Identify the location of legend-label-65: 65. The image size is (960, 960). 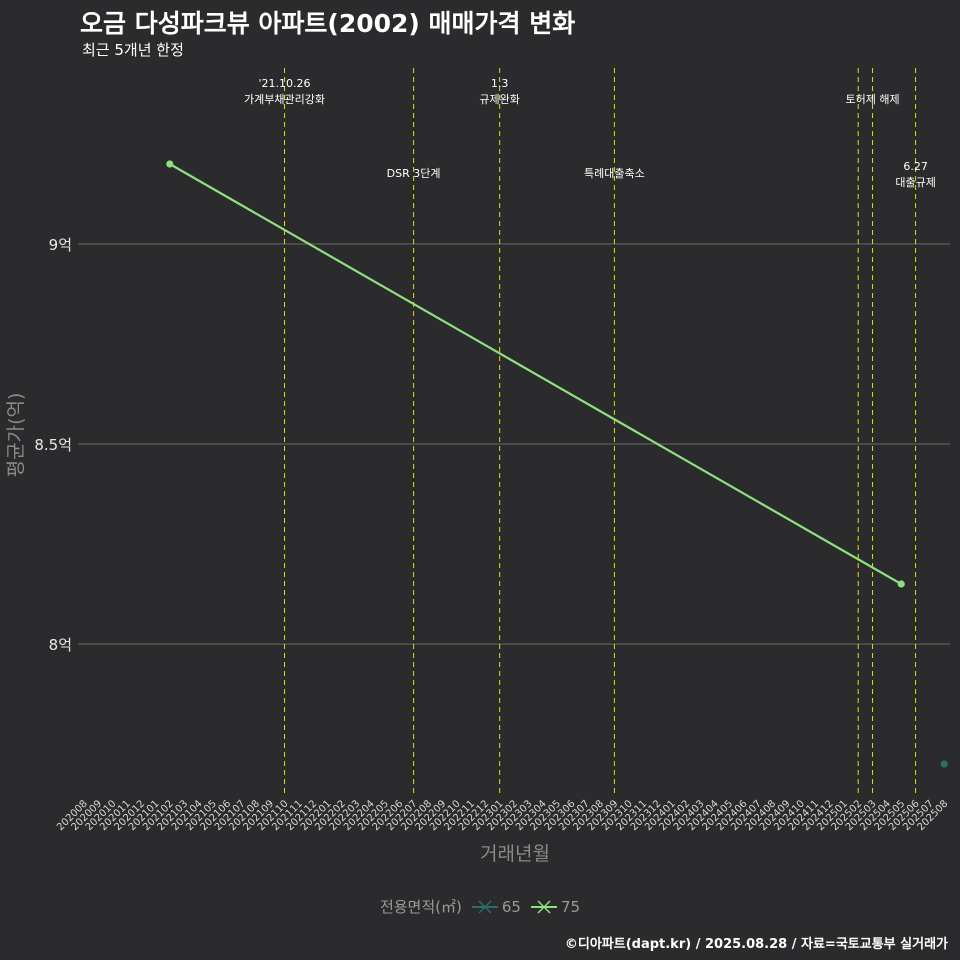
(511, 906).